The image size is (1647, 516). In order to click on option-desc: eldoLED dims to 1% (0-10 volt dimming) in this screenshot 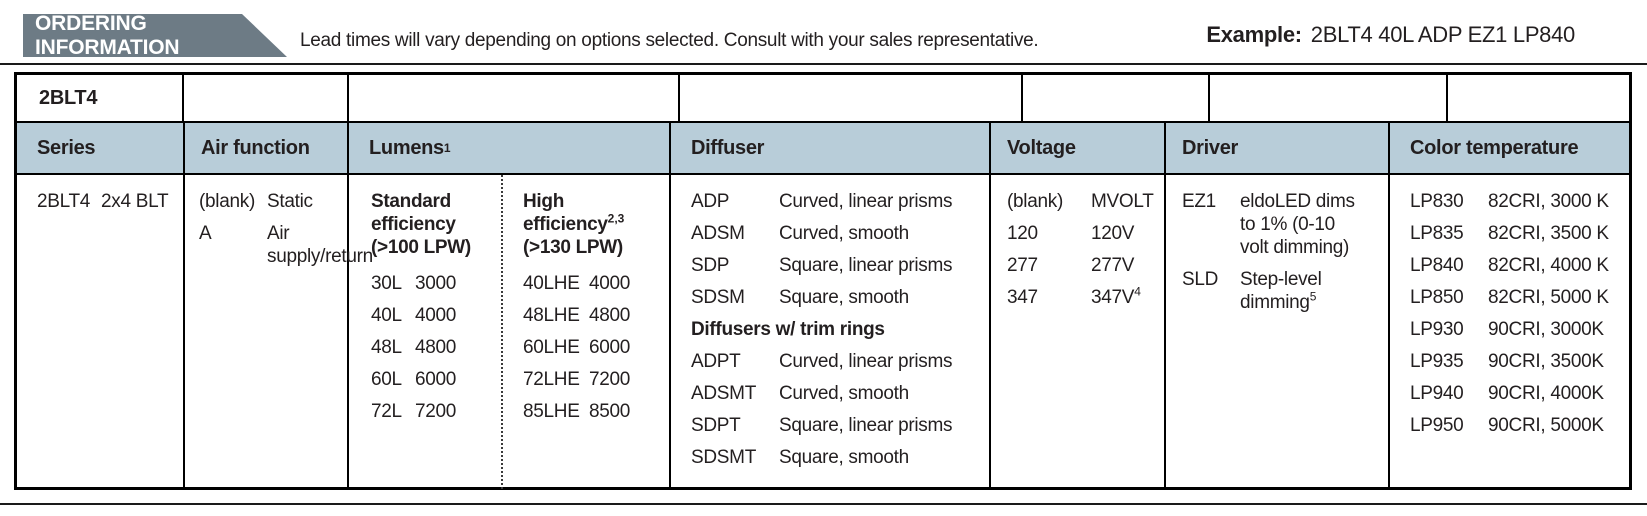, I will do `click(1297, 224)`.